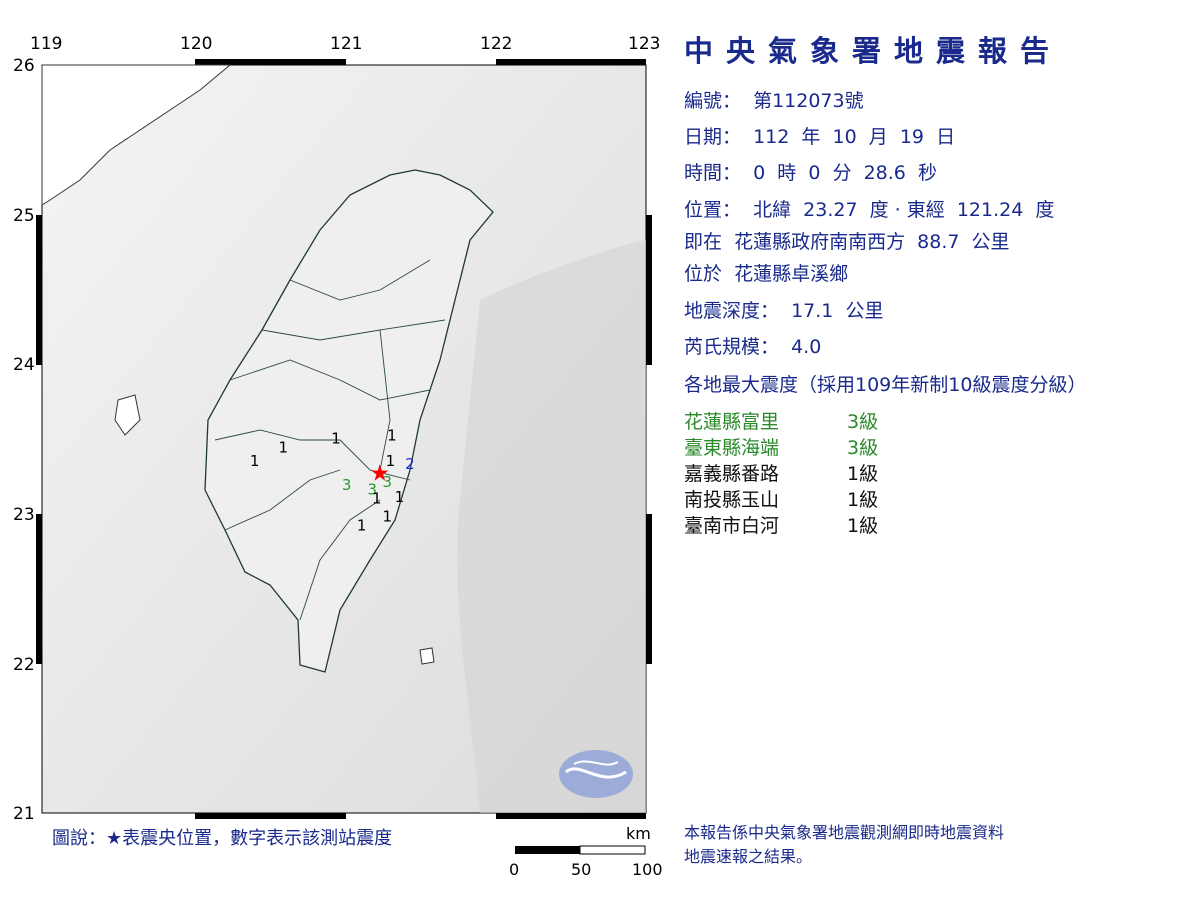  What do you see at coordinates (638, 833) in the screenshot?
I see `scale-unit: km` at bounding box center [638, 833].